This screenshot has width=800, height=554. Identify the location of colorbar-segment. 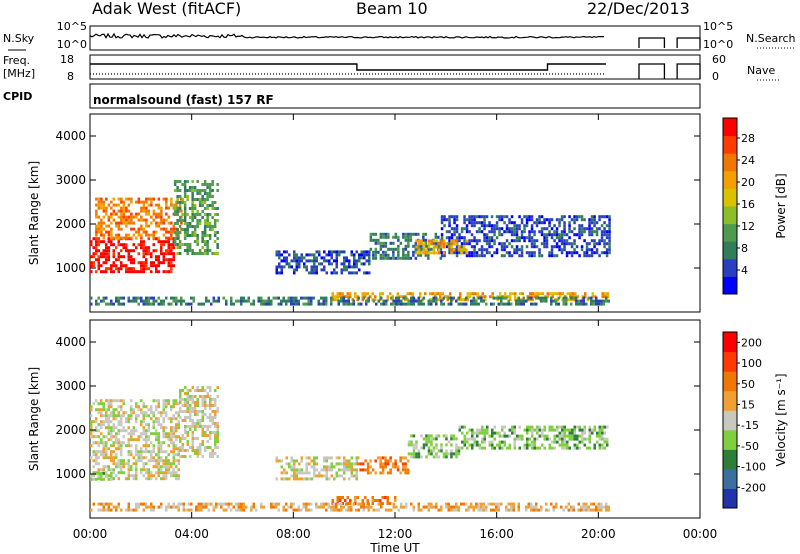
(730, 197).